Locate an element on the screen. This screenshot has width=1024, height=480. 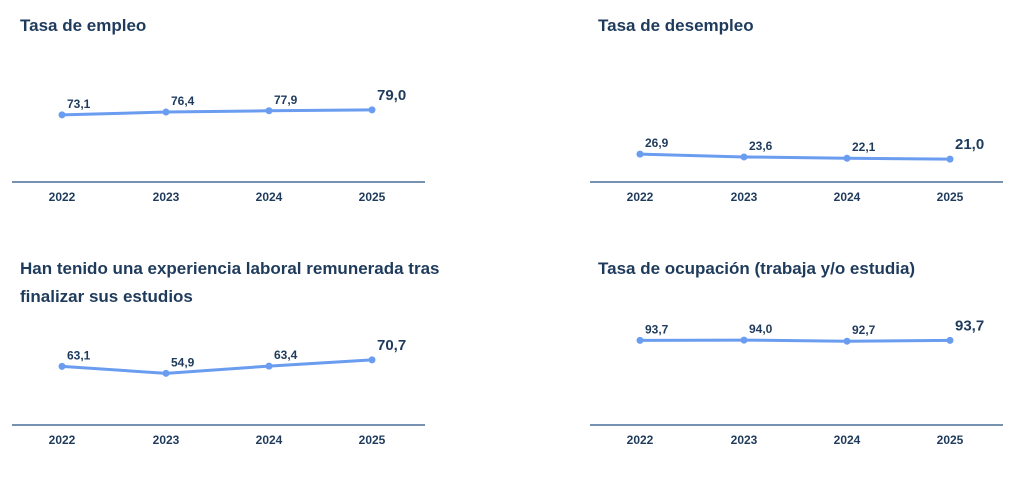
chart-title: Tasa de empleo is located at coordinates (83, 25).